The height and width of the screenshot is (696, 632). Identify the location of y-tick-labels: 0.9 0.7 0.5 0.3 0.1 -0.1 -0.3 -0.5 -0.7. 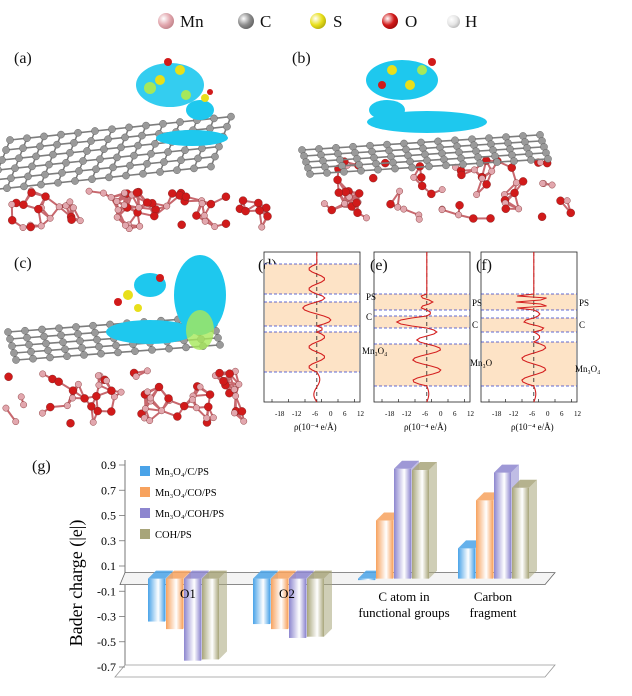
(111, 566).